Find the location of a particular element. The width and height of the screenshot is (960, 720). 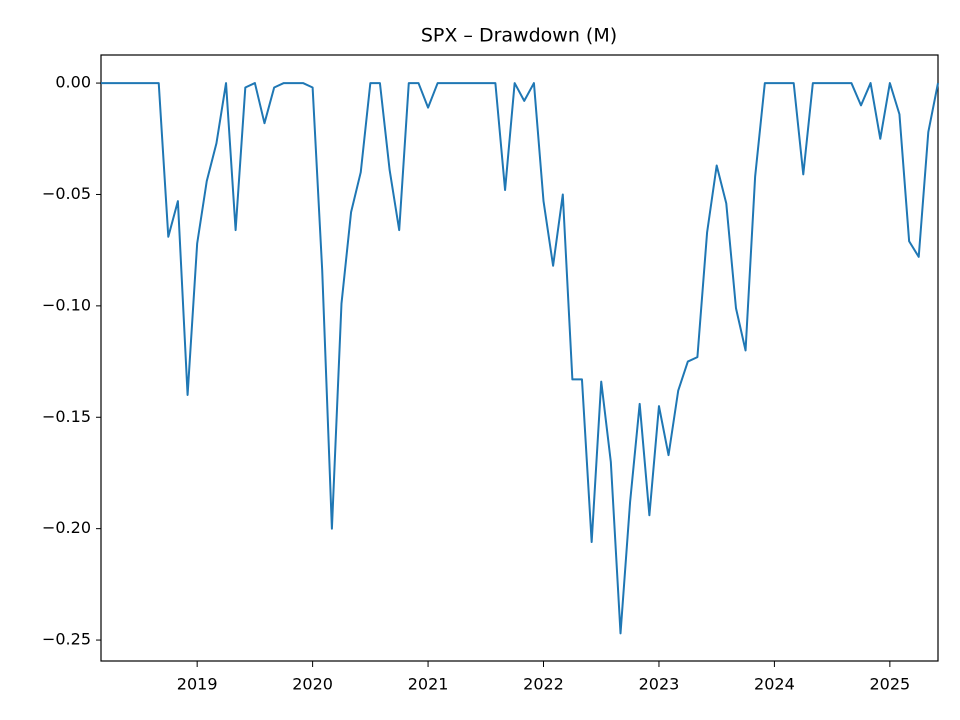

x-tick-label: 2022 is located at coordinates (543, 684).